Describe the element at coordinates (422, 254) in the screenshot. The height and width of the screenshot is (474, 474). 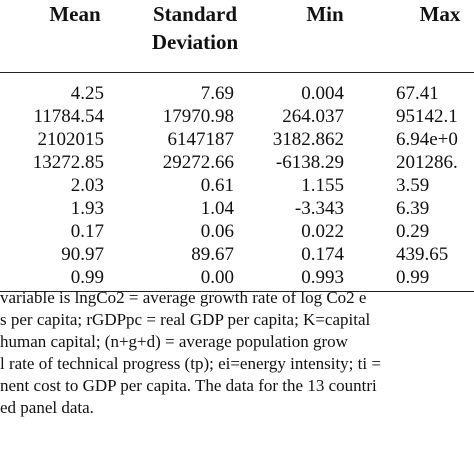
I see `cell-max: 439.65` at that location.